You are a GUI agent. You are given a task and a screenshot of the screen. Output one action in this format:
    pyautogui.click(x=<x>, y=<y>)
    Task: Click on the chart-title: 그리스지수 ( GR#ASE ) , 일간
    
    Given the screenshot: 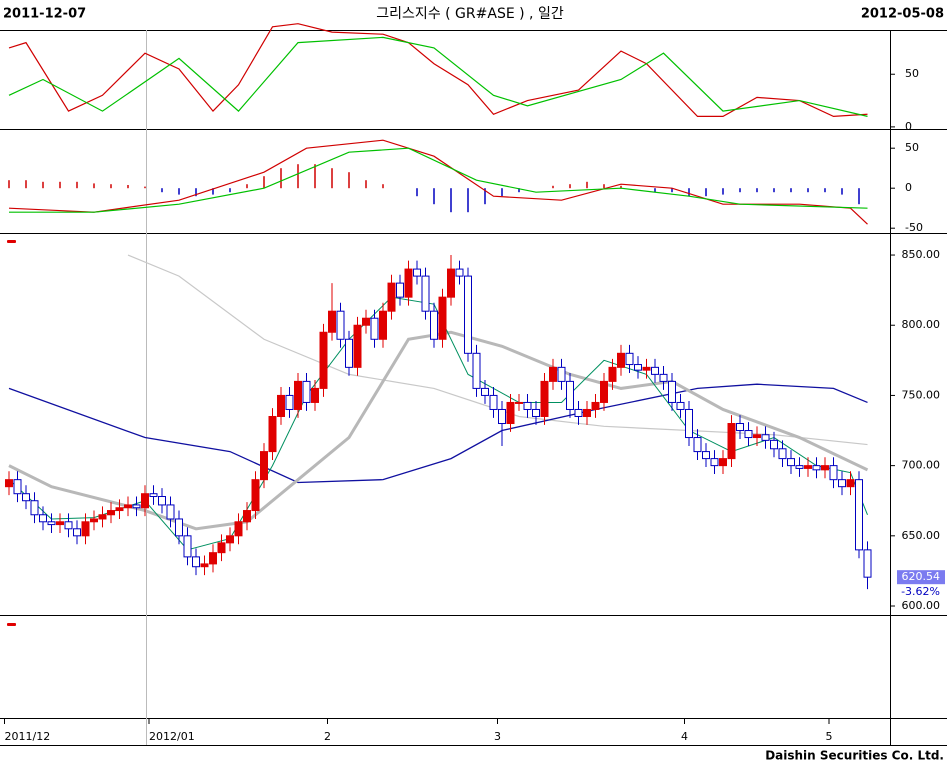 What is the action you would take?
    pyautogui.click(x=470, y=14)
    